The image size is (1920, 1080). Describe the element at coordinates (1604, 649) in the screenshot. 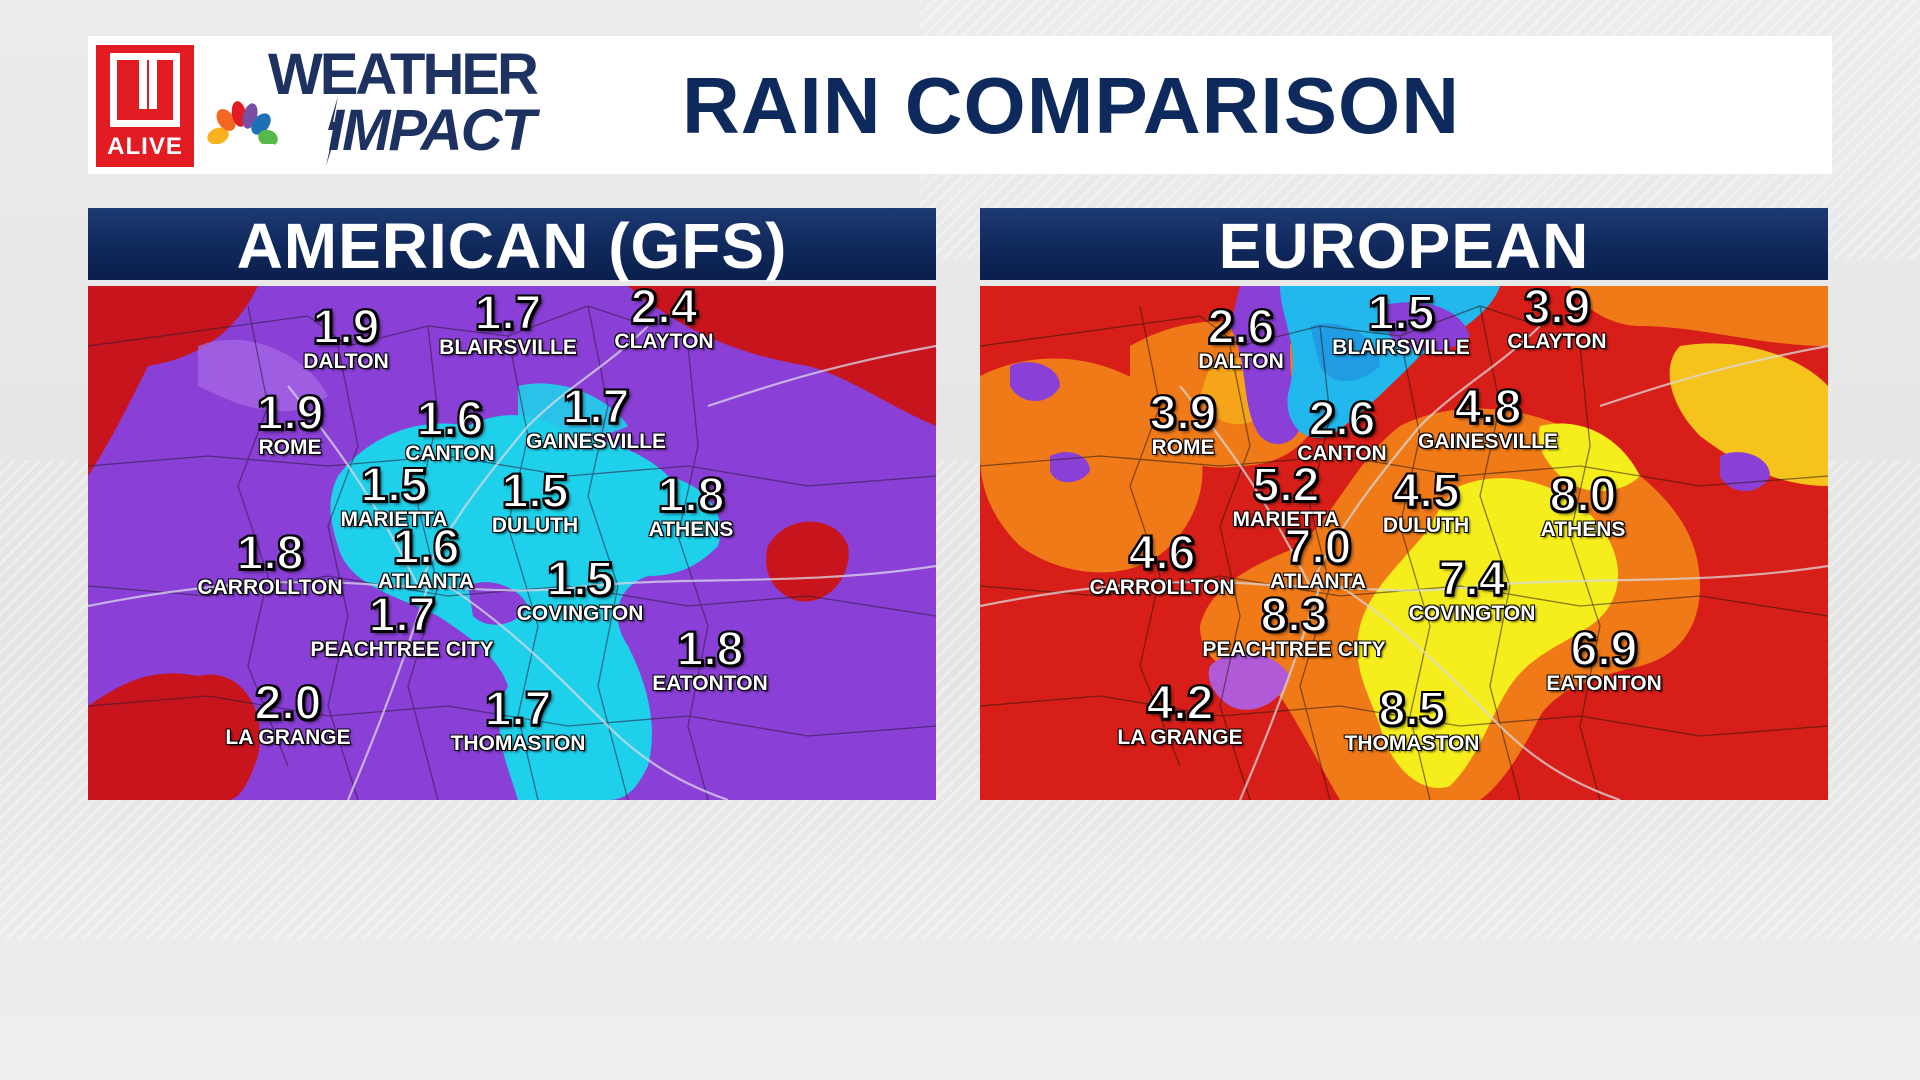

I see `rain-total-value: 6.9` at that location.